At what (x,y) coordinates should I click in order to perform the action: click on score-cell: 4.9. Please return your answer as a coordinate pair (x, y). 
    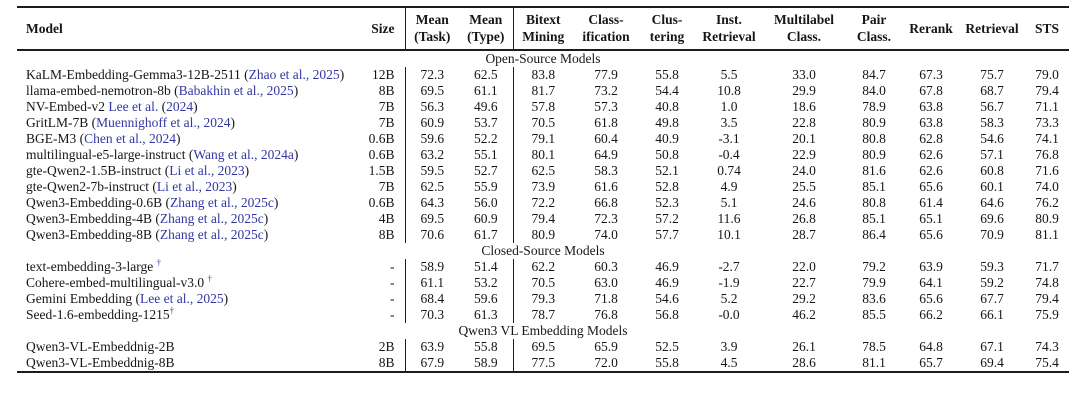
    Looking at the image, I should click on (729, 186).